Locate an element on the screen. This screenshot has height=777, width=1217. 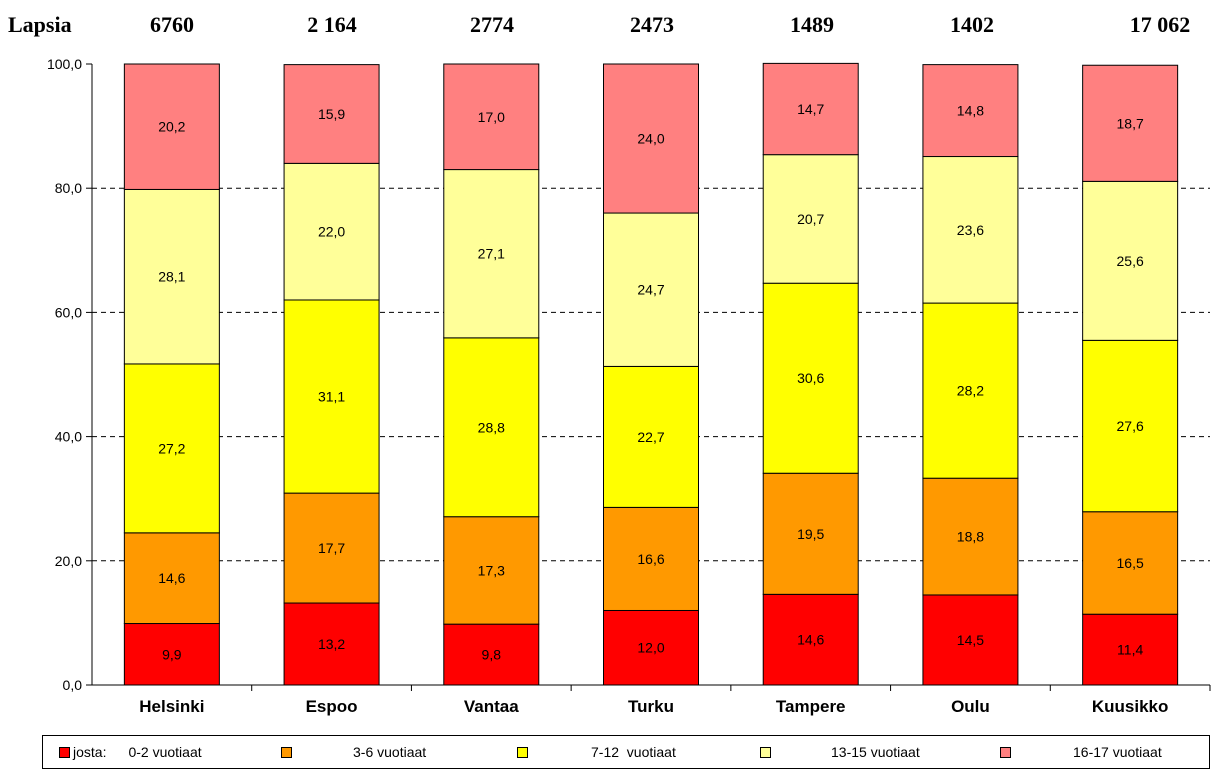
data-label: 9,9 is located at coordinates (172, 654).